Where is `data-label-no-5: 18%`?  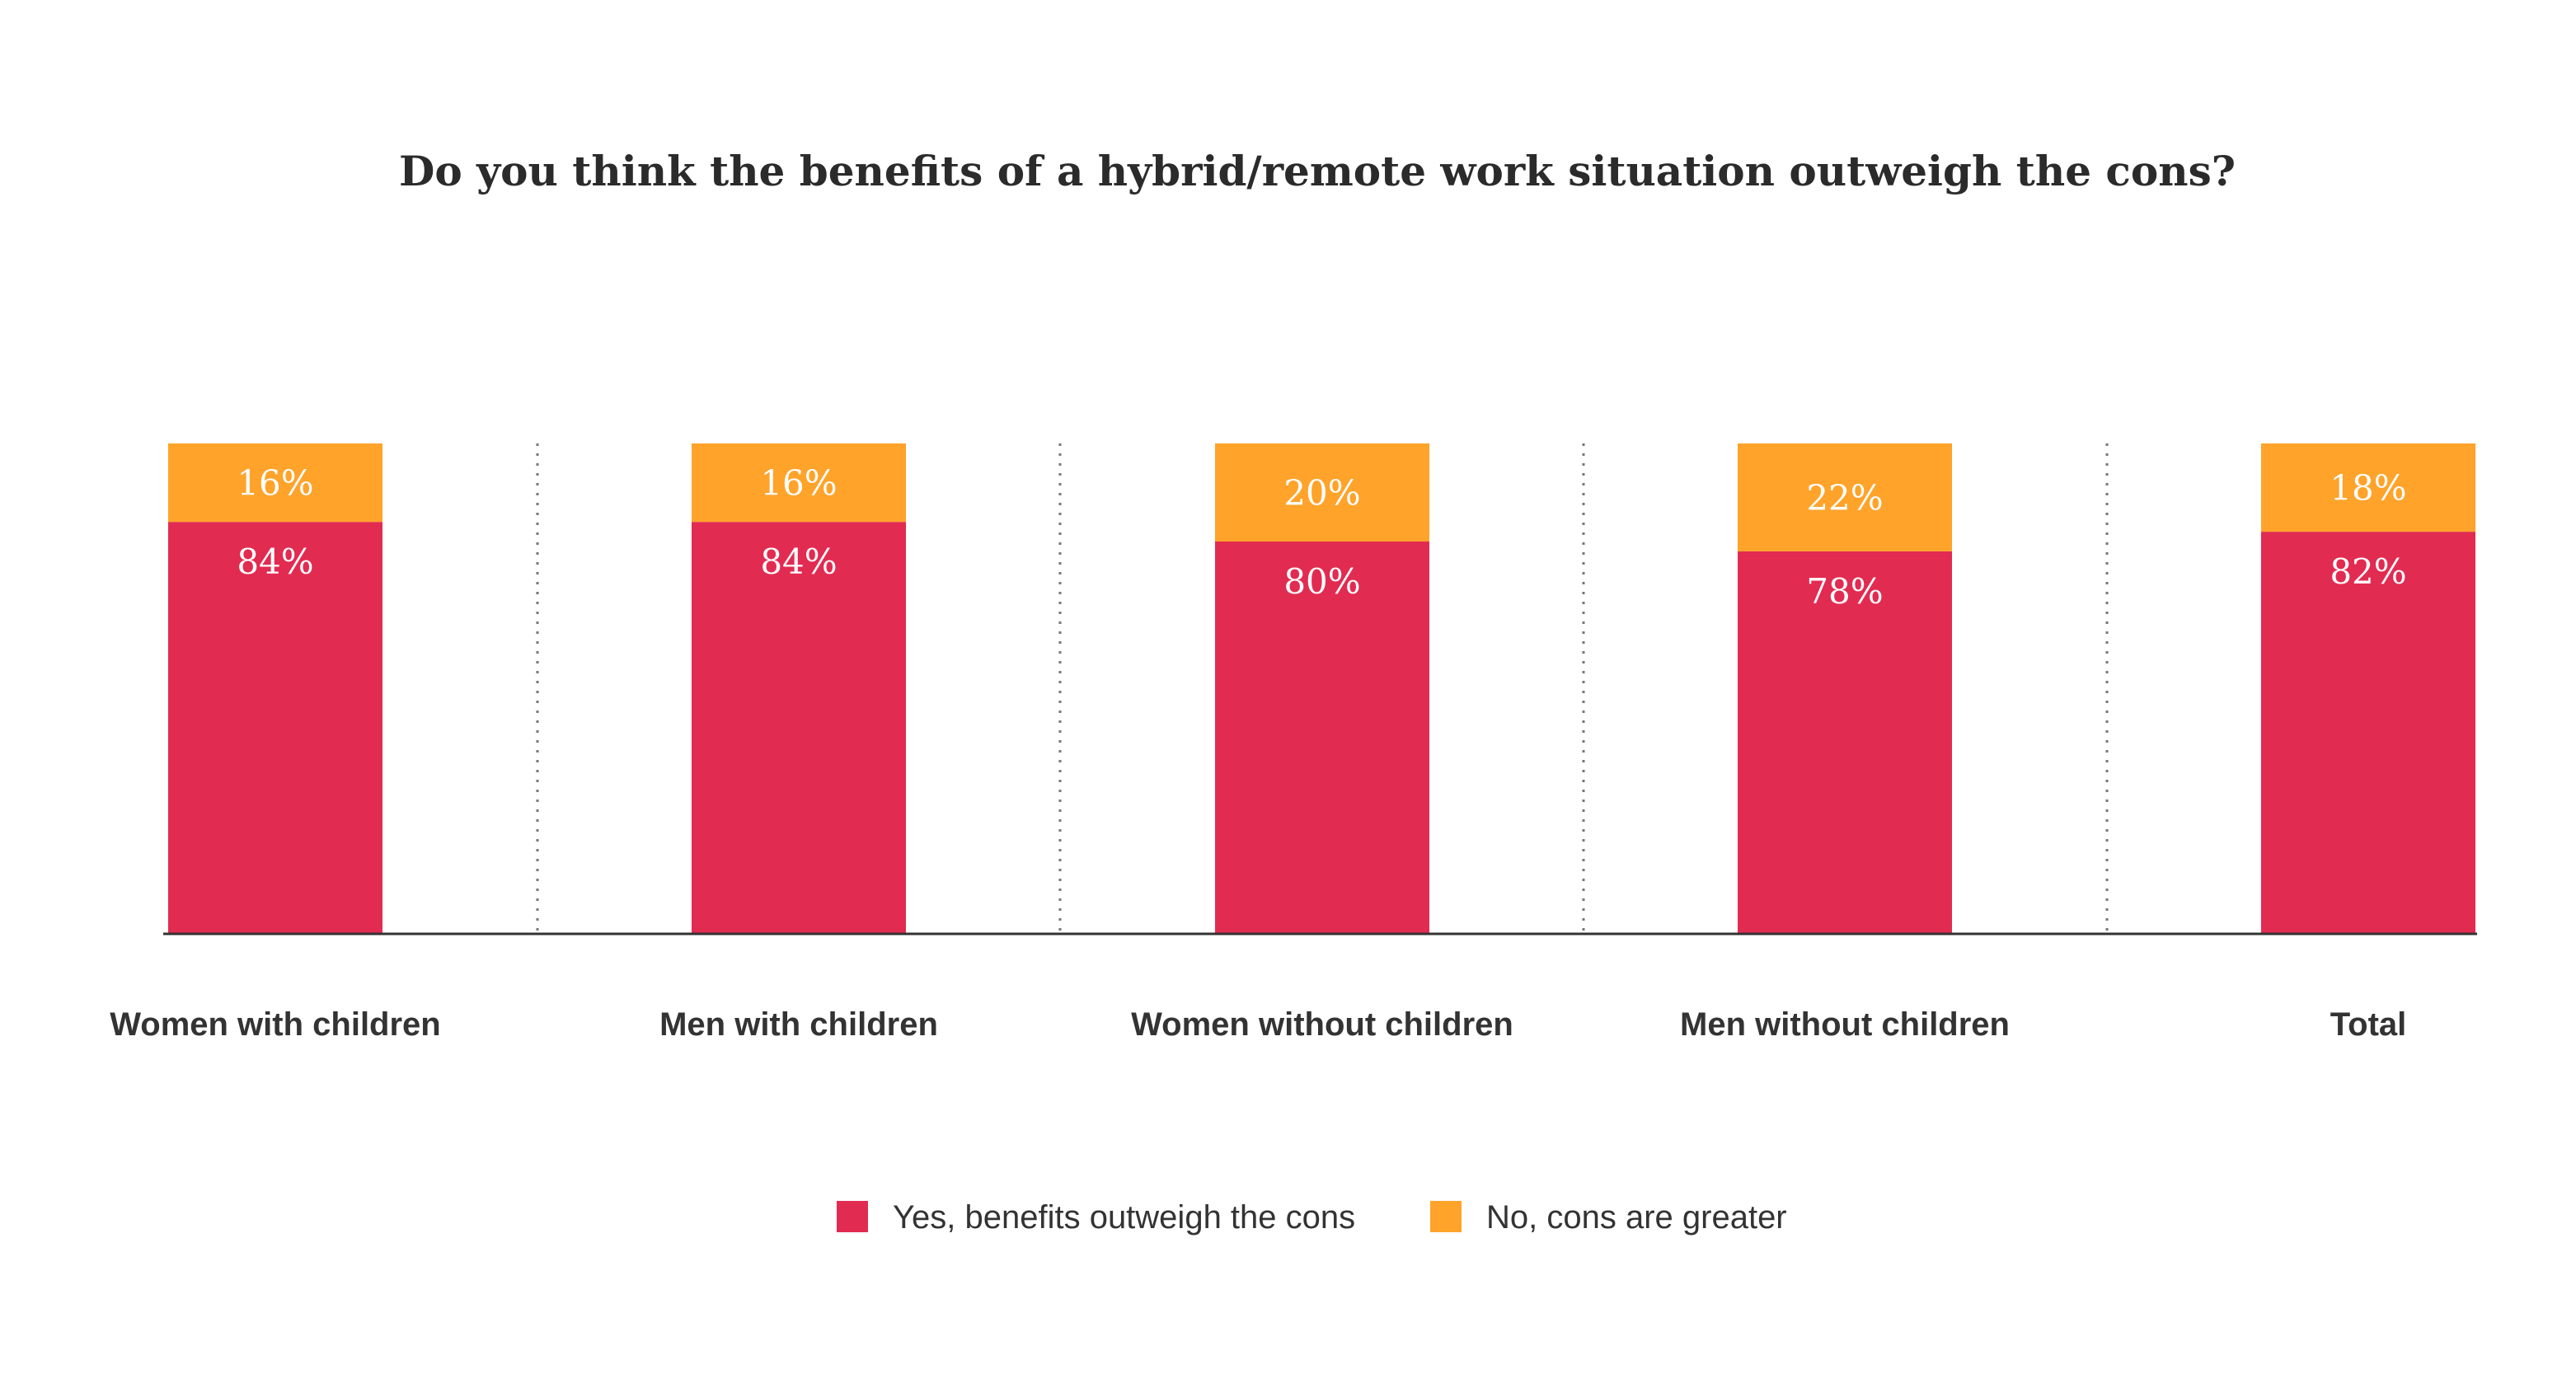 data-label-no-5: 18% is located at coordinates (2368, 488).